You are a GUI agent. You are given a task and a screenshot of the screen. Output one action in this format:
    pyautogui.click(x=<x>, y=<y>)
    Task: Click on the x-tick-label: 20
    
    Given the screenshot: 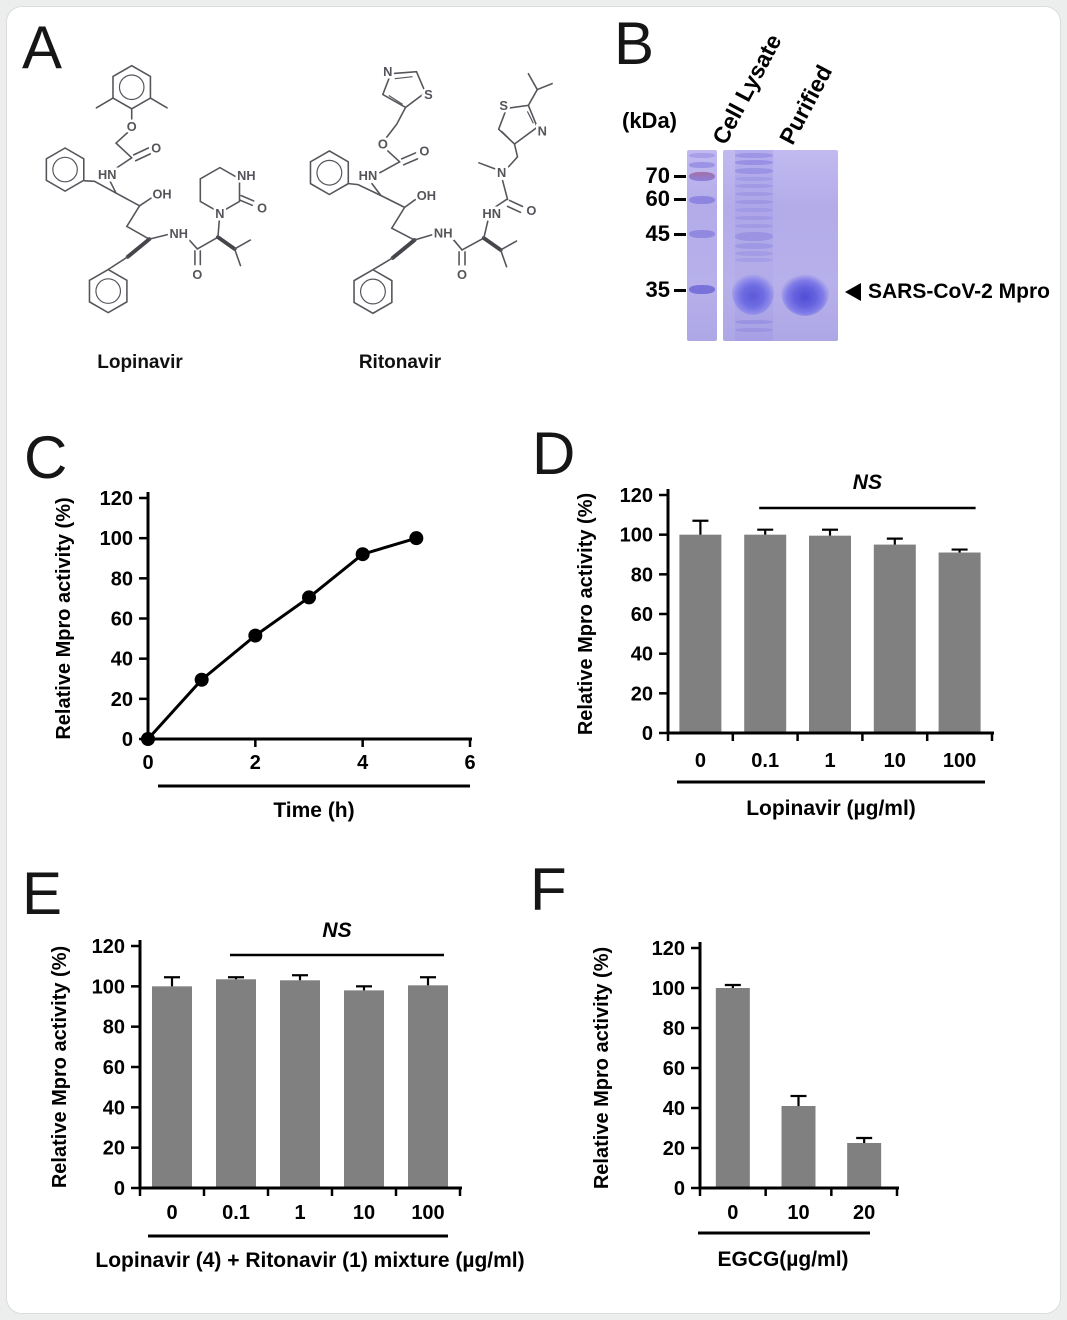 What is the action you would take?
    pyautogui.click(x=864, y=1213)
    